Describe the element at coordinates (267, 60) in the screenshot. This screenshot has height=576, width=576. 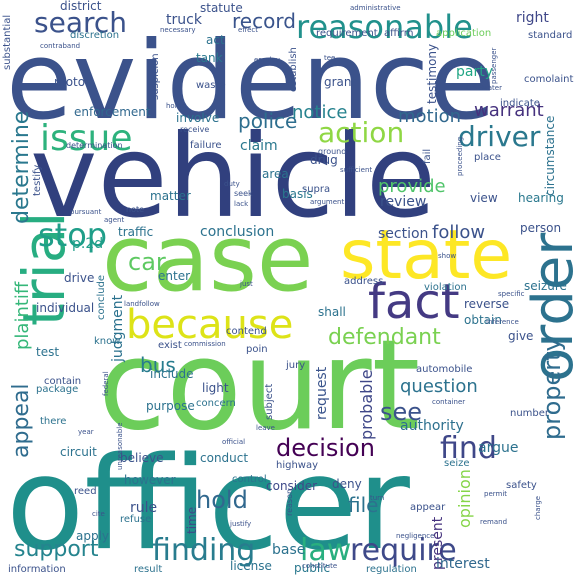
I see `word-employ: employ` at that location.